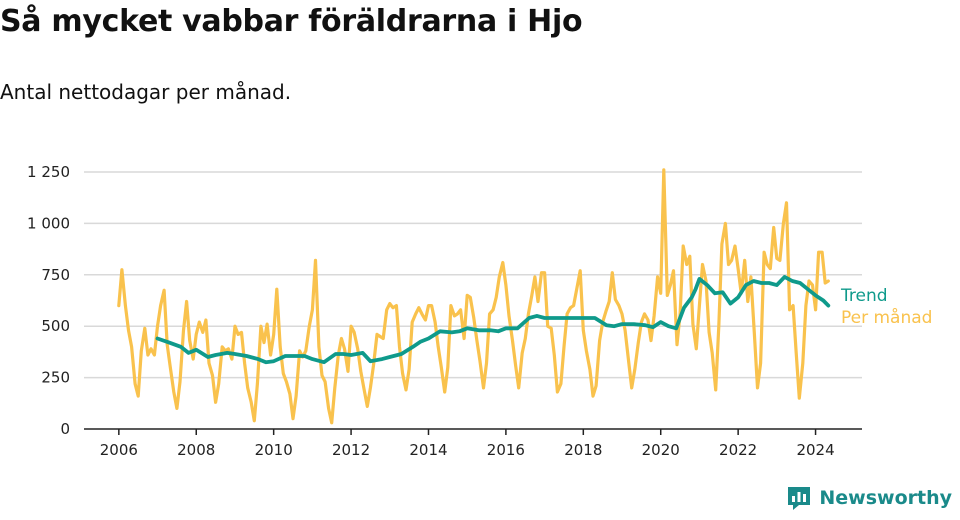 Image resolution: width=960 pixels, height=520 pixels. I want to click on x-tick-label: 2010, so click(274, 450).